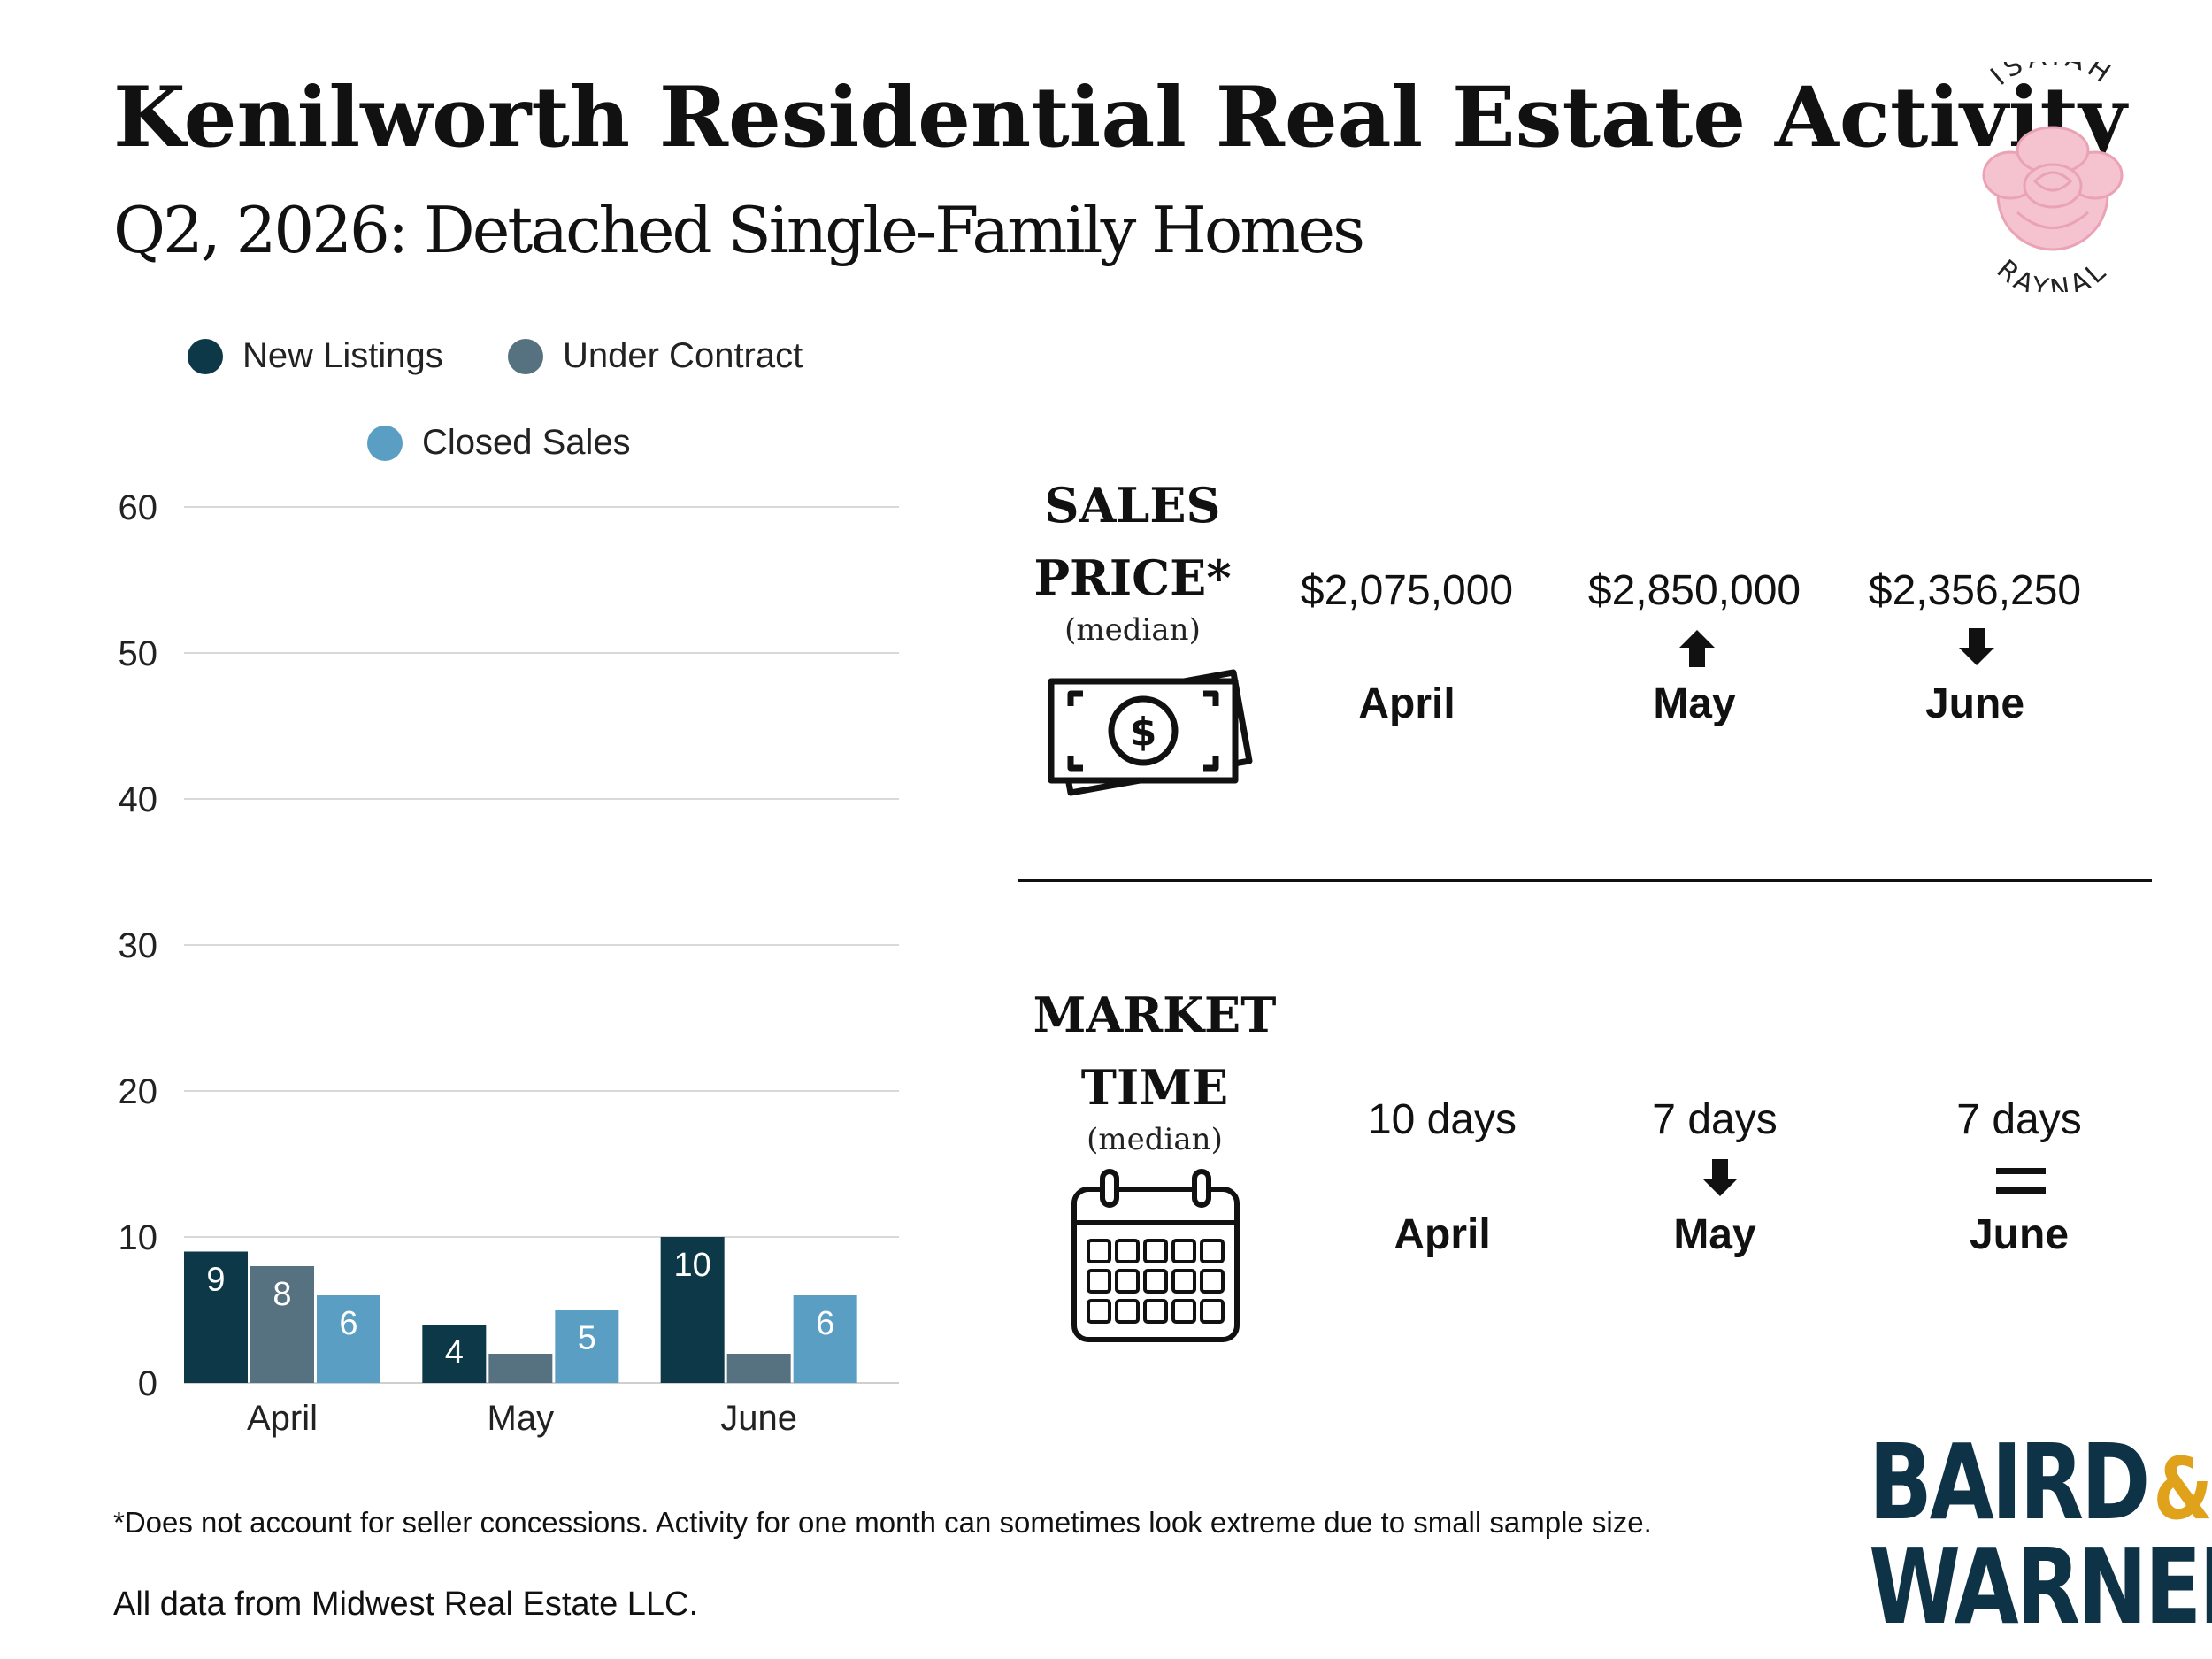 This screenshot has height=1659, width=2212. Describe the element at coordinates (1407, 591) in the screenshot. I see `sales-price-april-value: $2,075,000` at that location.